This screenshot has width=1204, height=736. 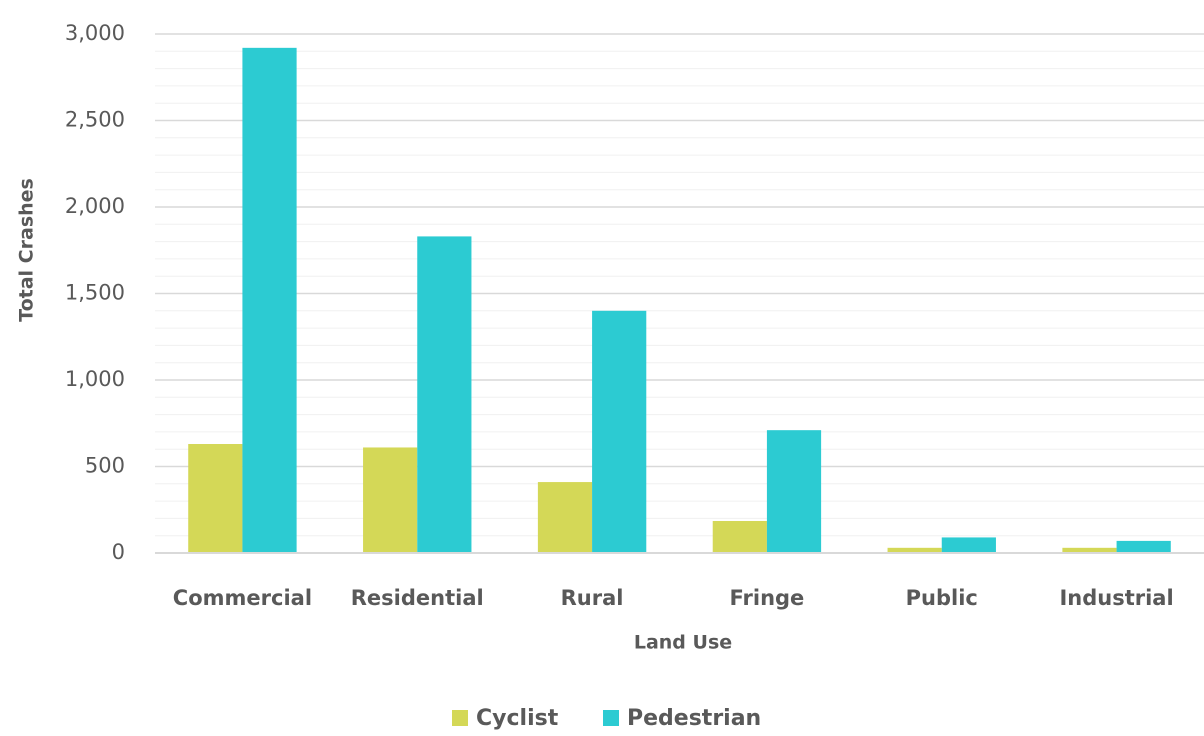 What do you see at coordinates (95, 379) in the screenshot?
I see `y-tick-label: 1,000` at bounding box center [95, 379].